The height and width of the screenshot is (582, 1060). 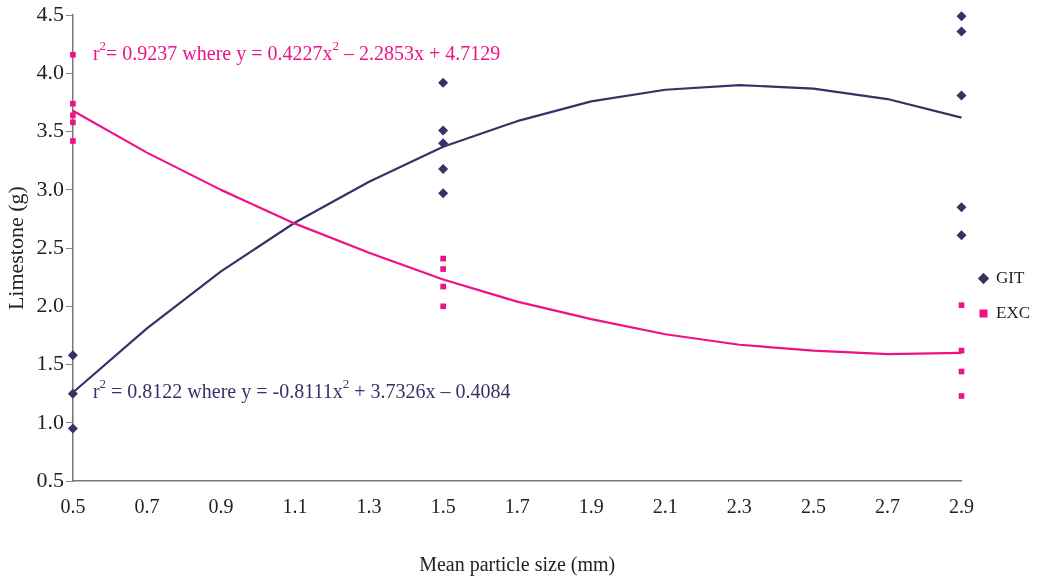 I want to click on y-axis-title: Limestone (g), so click(x=15, y=248).